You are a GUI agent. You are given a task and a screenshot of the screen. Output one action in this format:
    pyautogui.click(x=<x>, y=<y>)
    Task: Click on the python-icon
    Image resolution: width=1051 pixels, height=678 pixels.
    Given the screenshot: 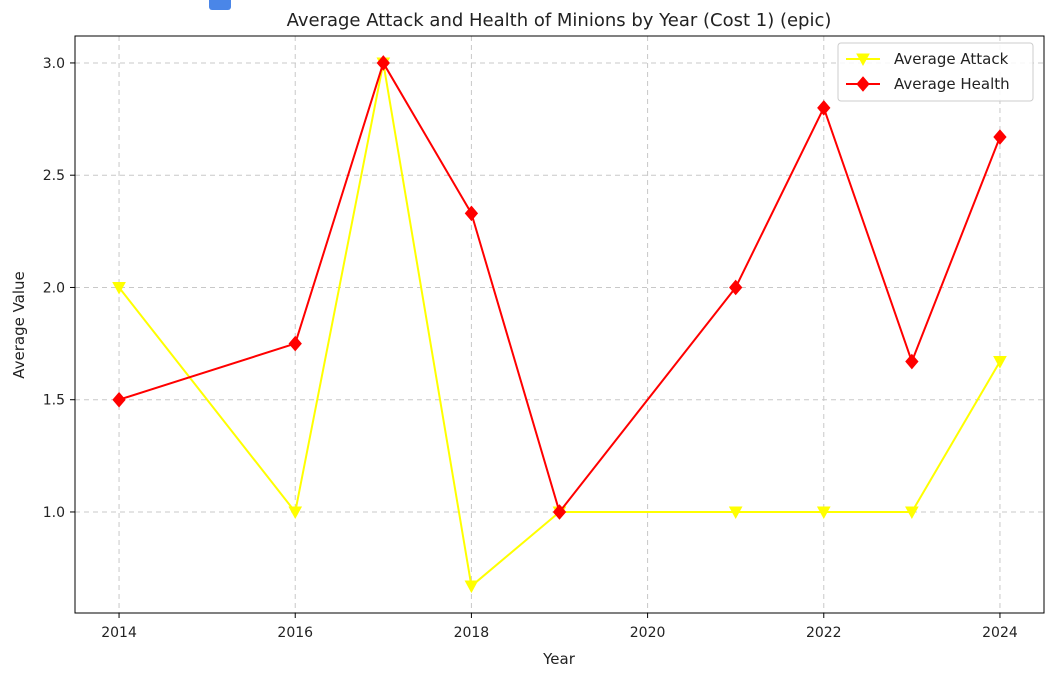 What is the action you would take?
    pyautogui.click(x=220, y=5)
    